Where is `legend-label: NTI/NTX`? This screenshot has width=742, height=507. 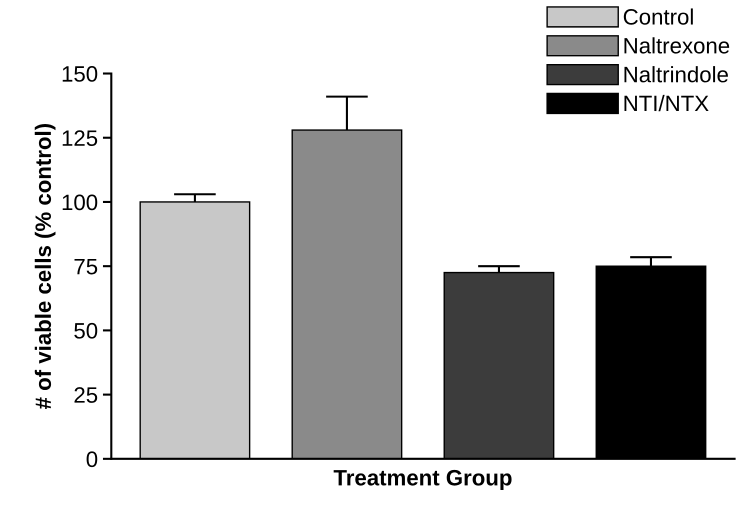
legend-label: NTI/NTX is located at coordinates (666, 103).